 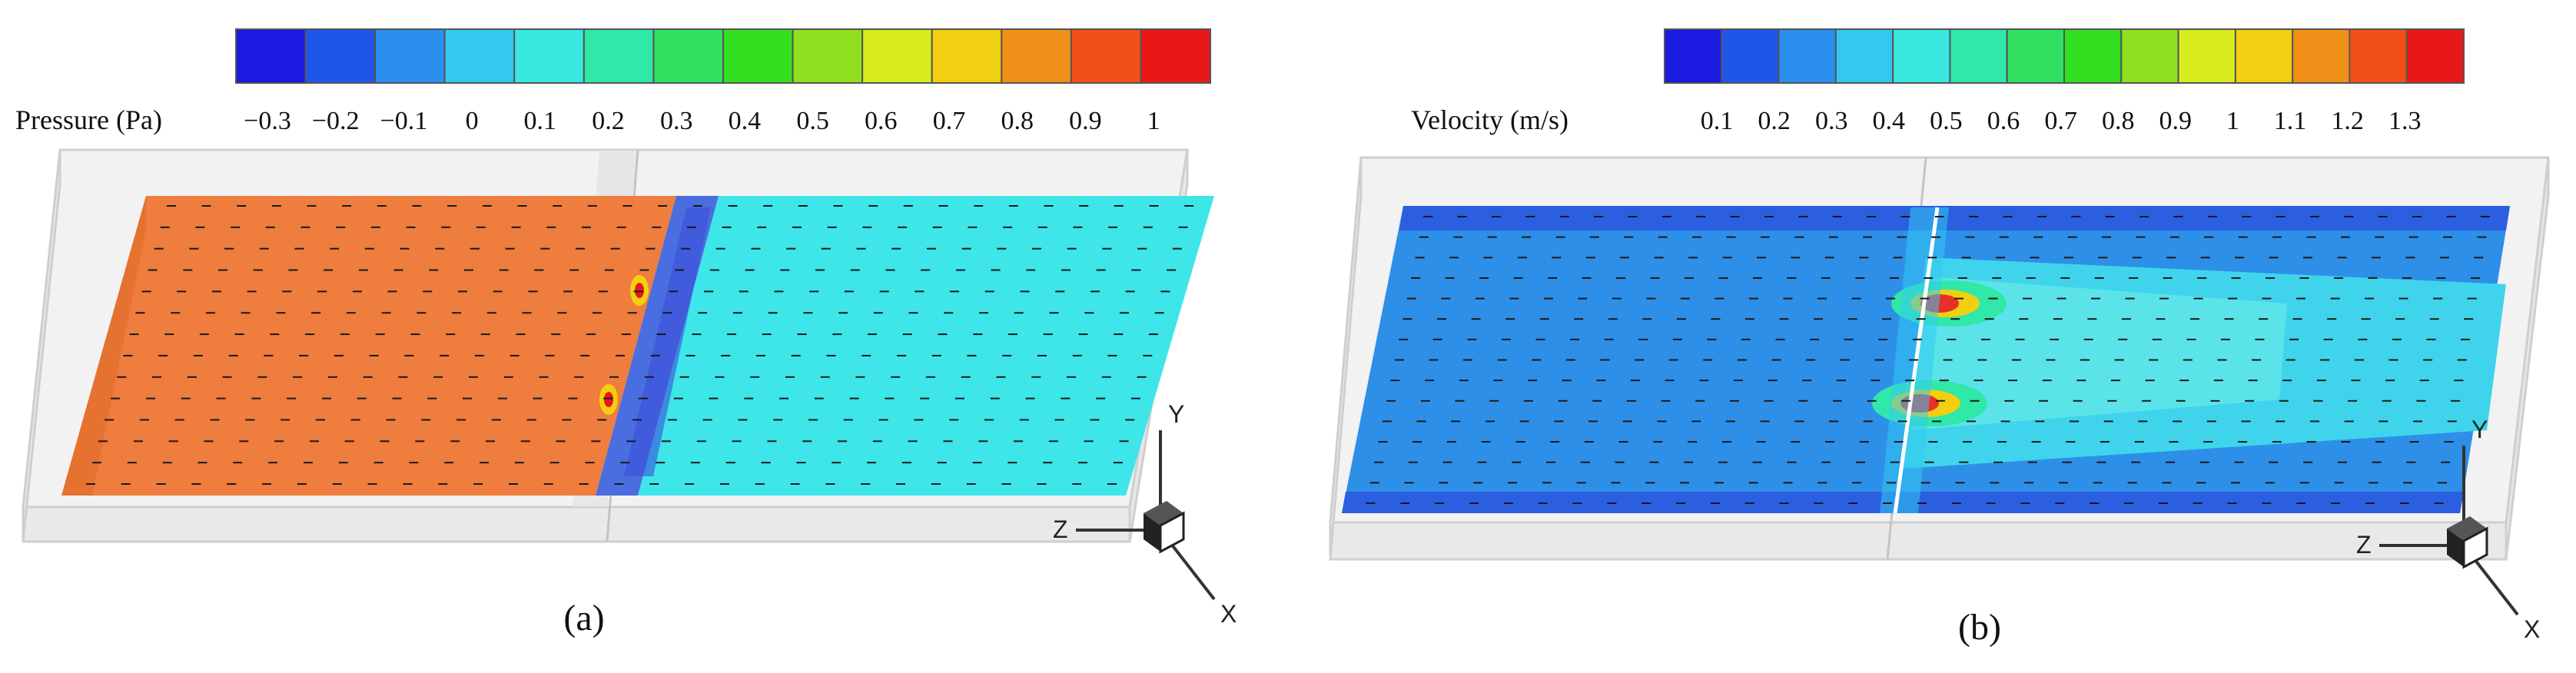 What do you see at coordinates (1085, 121) in the screenshot?
I see `pressure-colorbar-tick-label: 0.9` at bounding box center [1085, 121].